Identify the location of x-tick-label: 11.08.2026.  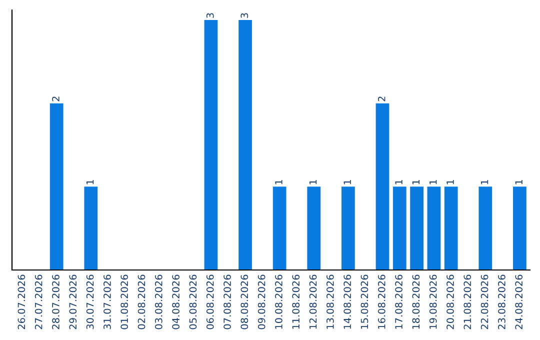
(296, 301).